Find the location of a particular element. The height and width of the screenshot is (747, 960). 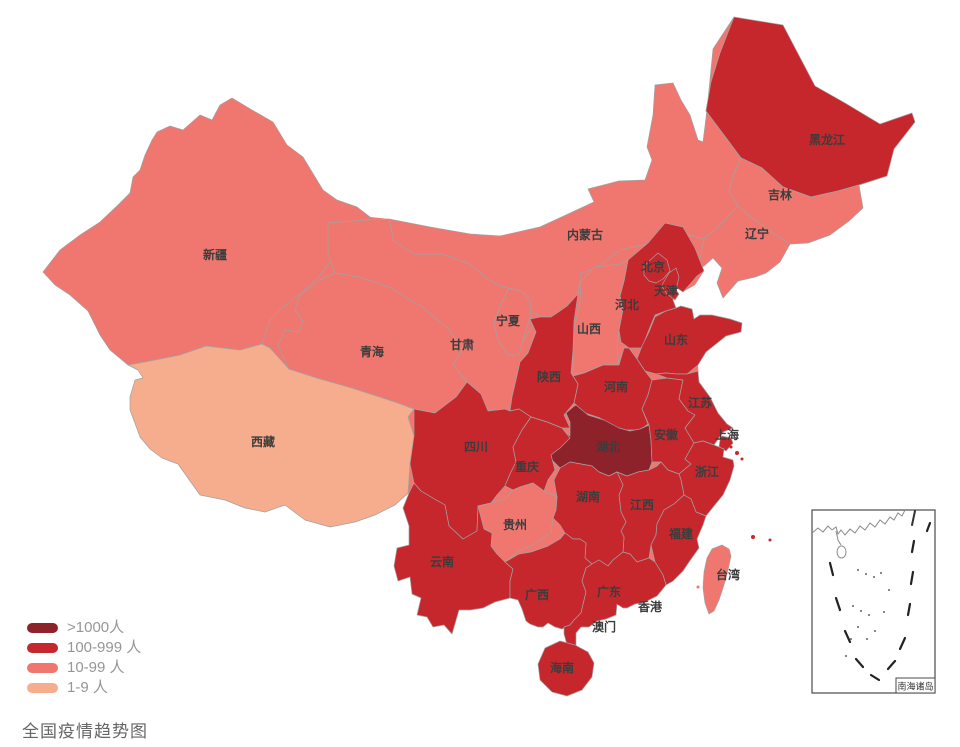

inset-frame is located at coordinates (873, 601).